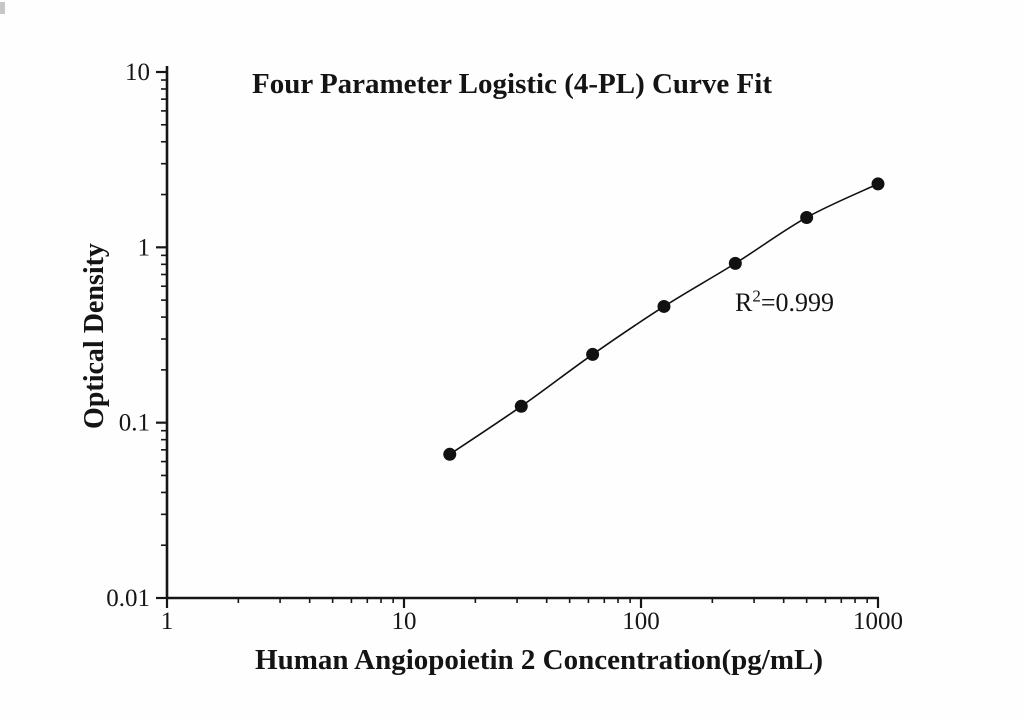 This screenshot has height=718, width=1024. What do you see at coordinates (797, 302) in the screenshot?
I see `r-squared-value: =0.999` at bounding box center [797, 302].